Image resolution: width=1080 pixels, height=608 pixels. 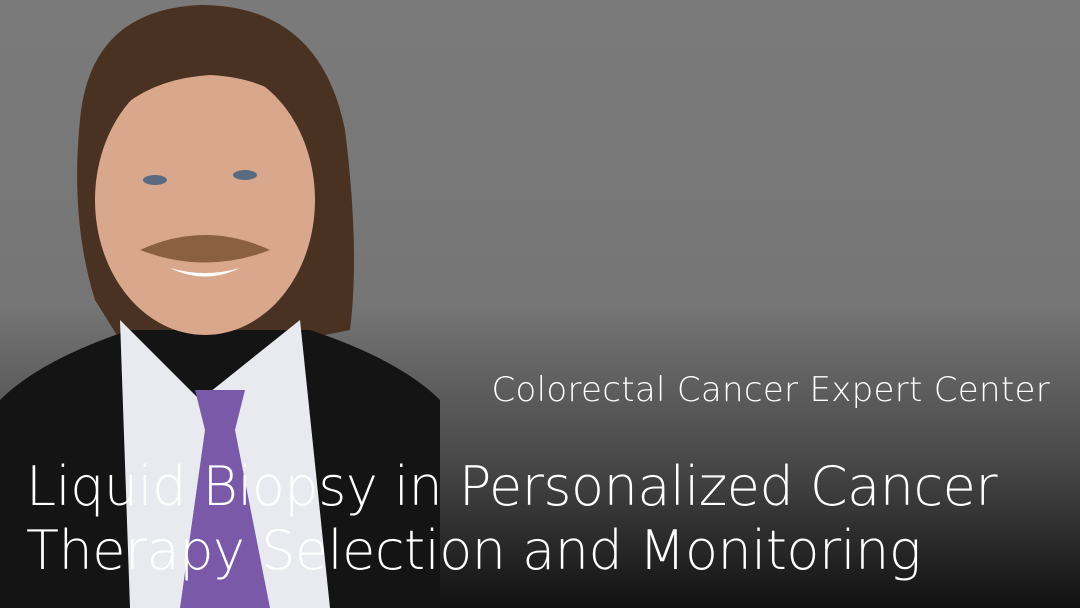 I want to click on title-line-1: Liquid Biopsy in Personalized Cancer, so click(x=512, y=486).